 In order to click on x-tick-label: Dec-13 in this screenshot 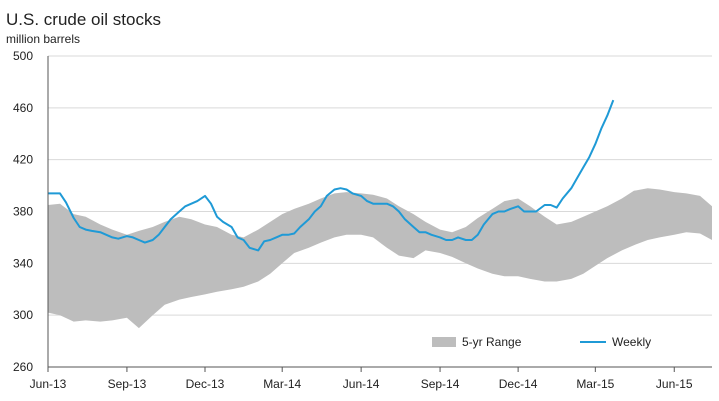, I will do `click(205, 384)`.